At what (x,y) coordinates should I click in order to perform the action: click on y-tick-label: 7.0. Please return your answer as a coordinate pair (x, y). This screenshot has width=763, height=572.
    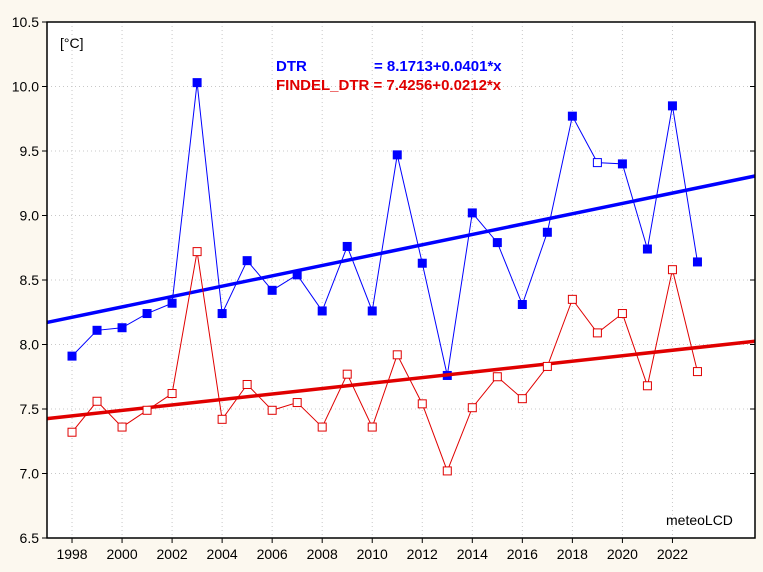
    Looking at the image, I should click on (30, 474).